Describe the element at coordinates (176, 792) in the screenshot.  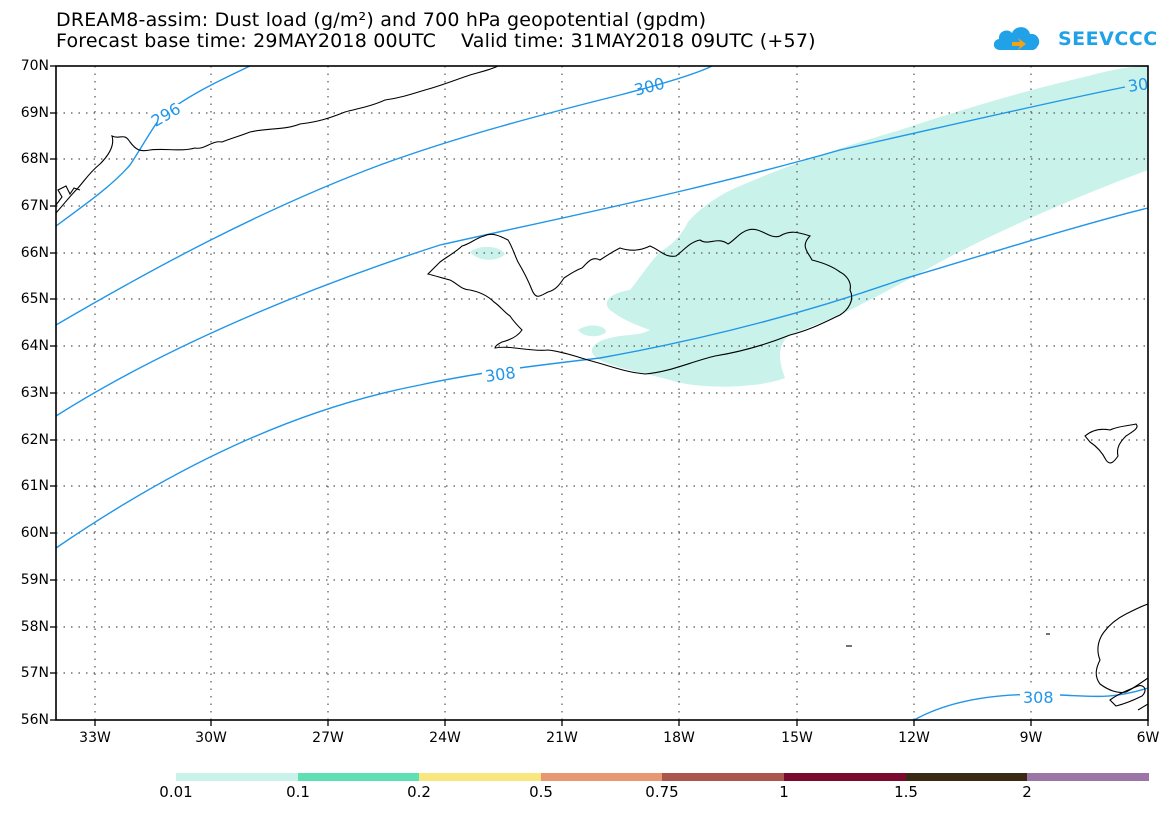
I see `colorbar-label: 0.01` at that location.